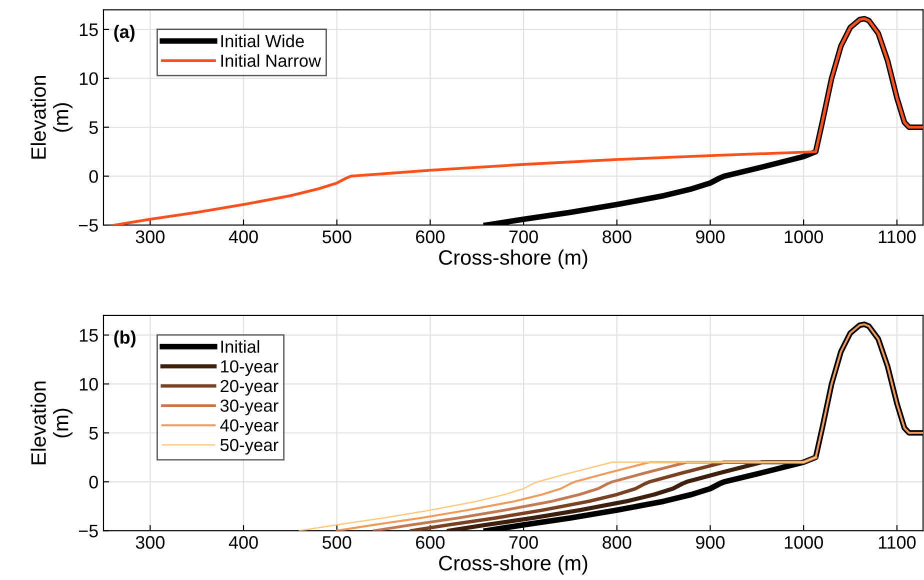  Describe the element at coordinates (557, 493) in the screenshot. I see `line-series` at that location.